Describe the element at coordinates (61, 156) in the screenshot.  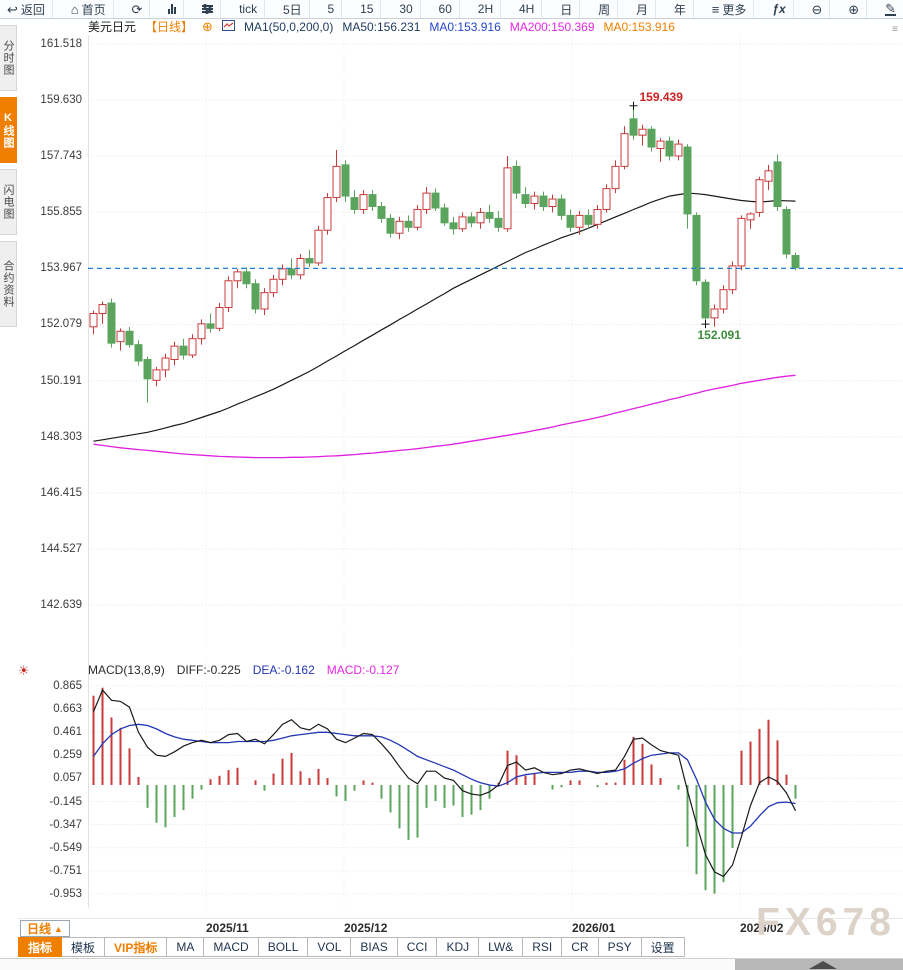
I see `price-tick-label: 157.743` at that location.